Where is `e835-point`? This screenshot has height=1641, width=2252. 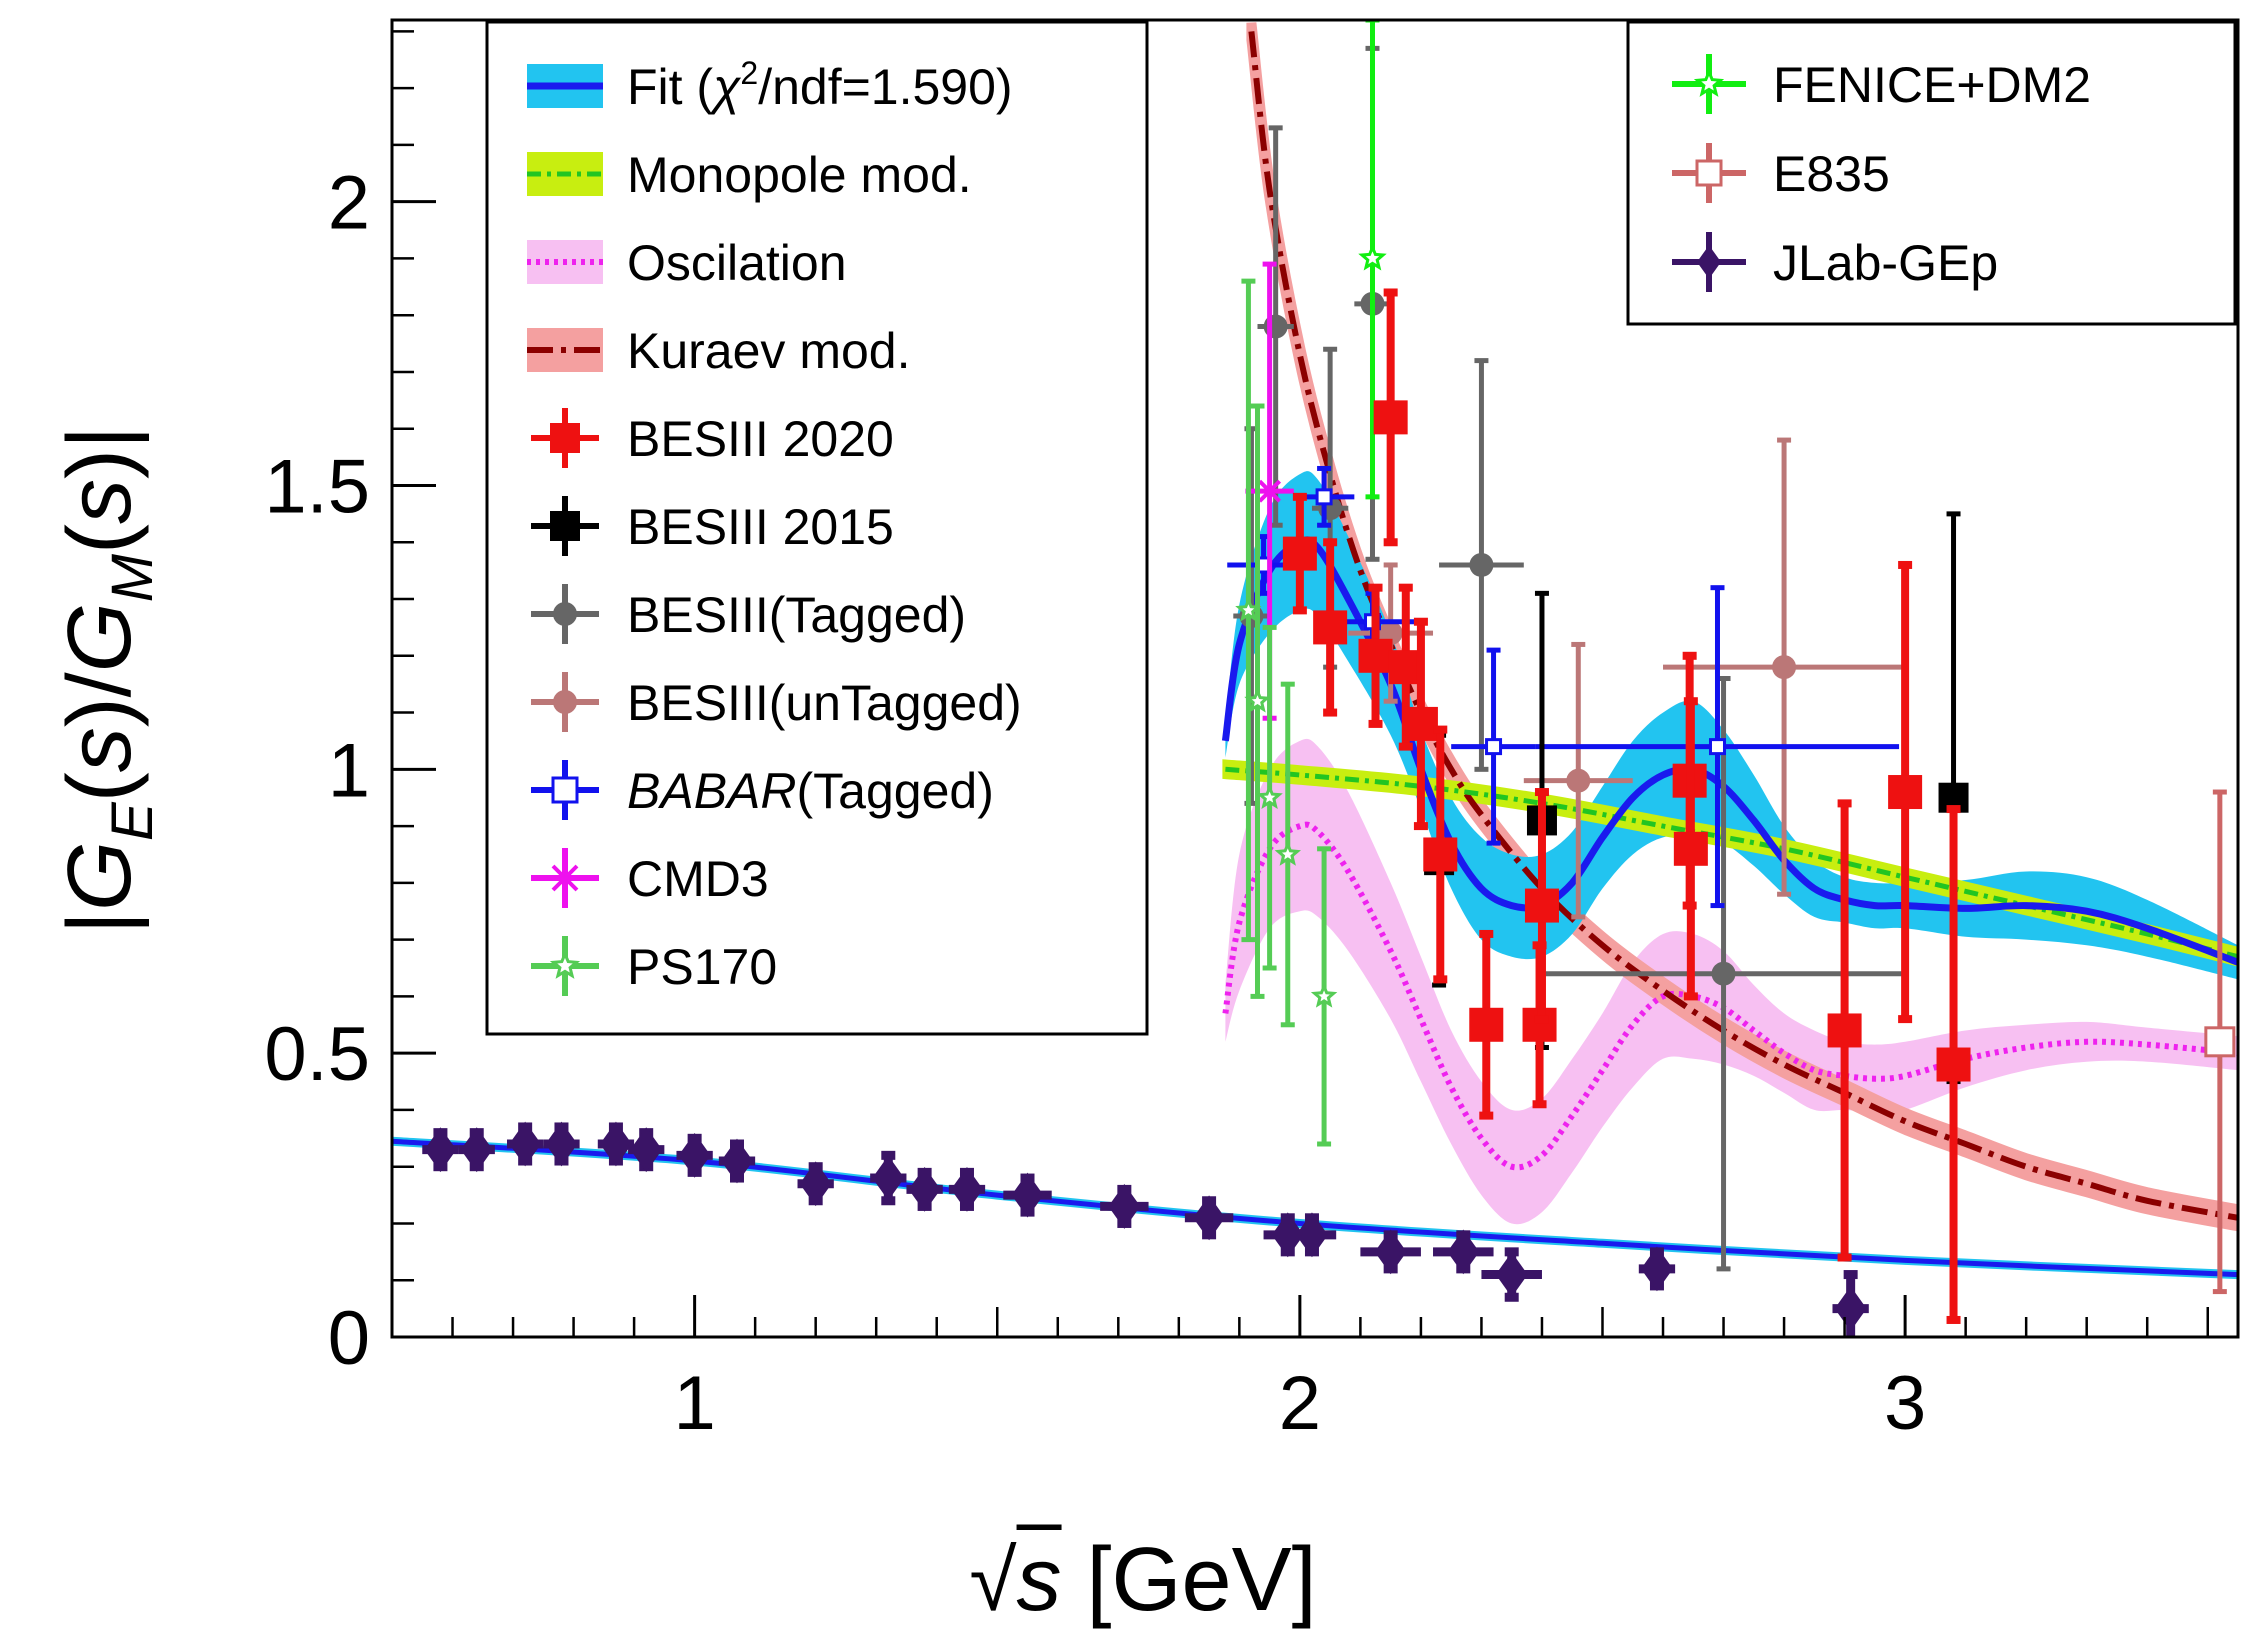
e835-point is located at coordinates (2220, 1042).